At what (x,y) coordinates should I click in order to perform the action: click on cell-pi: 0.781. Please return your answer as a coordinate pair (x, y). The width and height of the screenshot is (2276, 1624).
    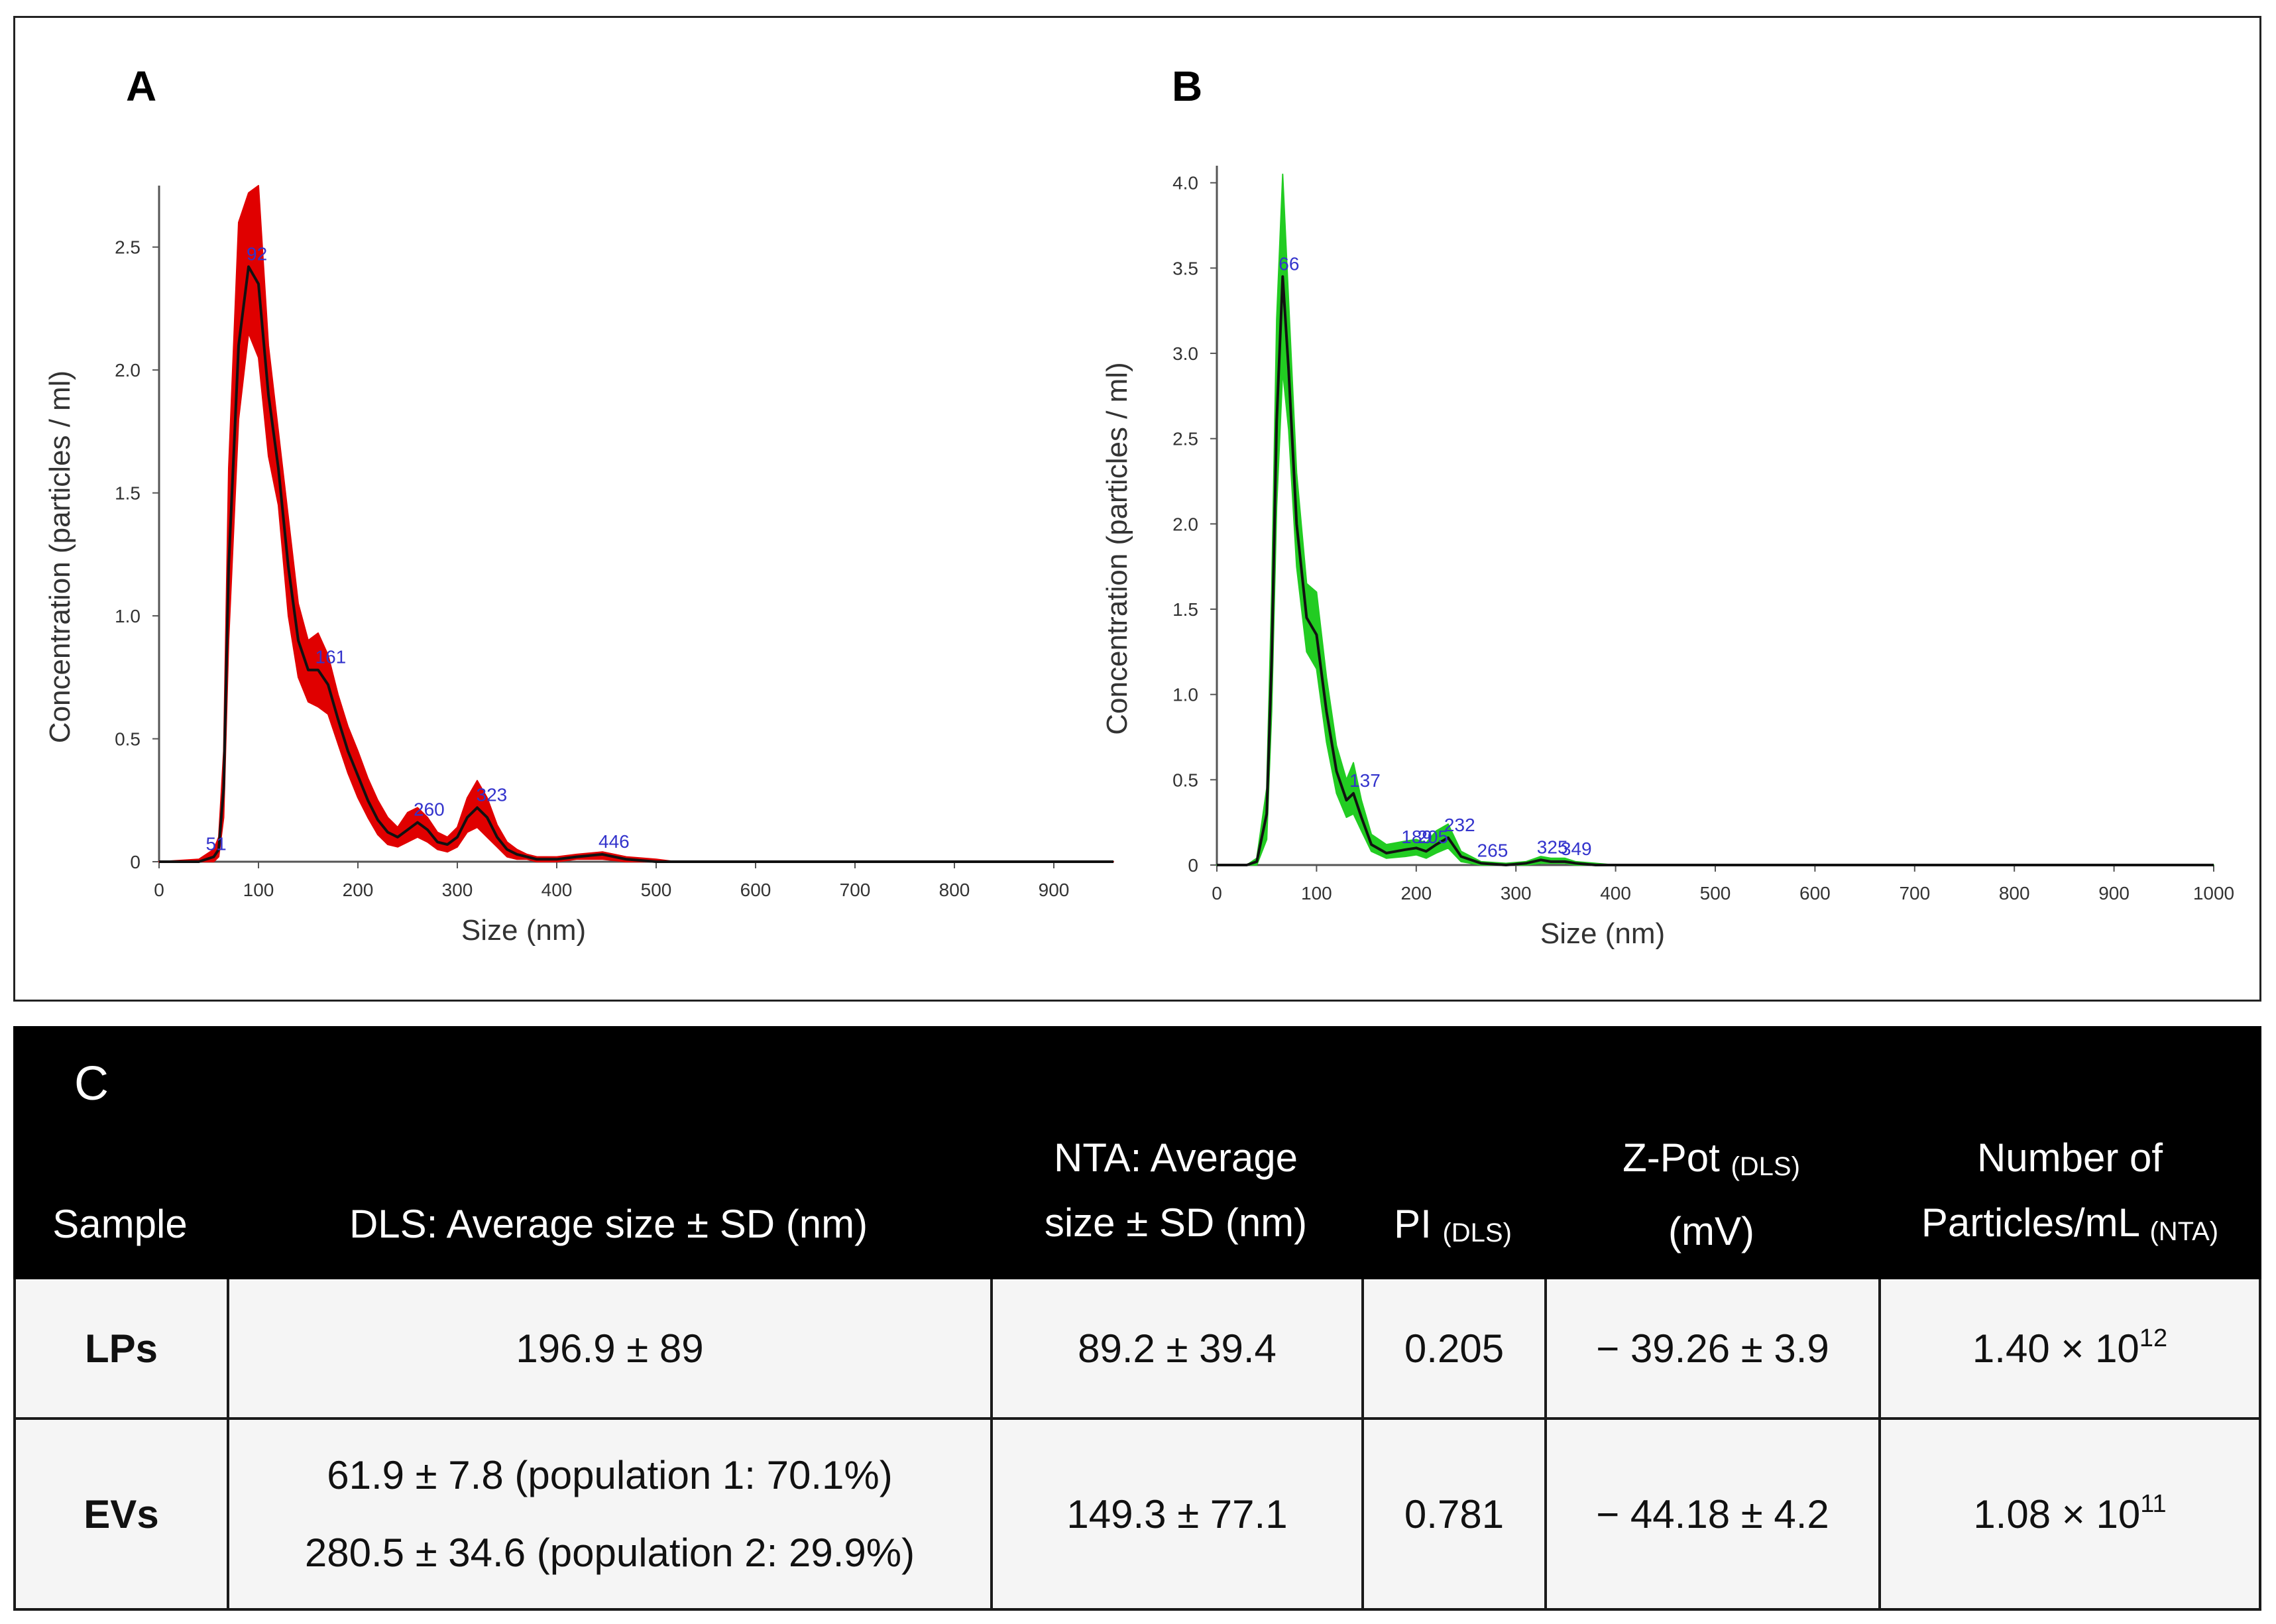
    Looking at the image, I should click on (1455, 1514).